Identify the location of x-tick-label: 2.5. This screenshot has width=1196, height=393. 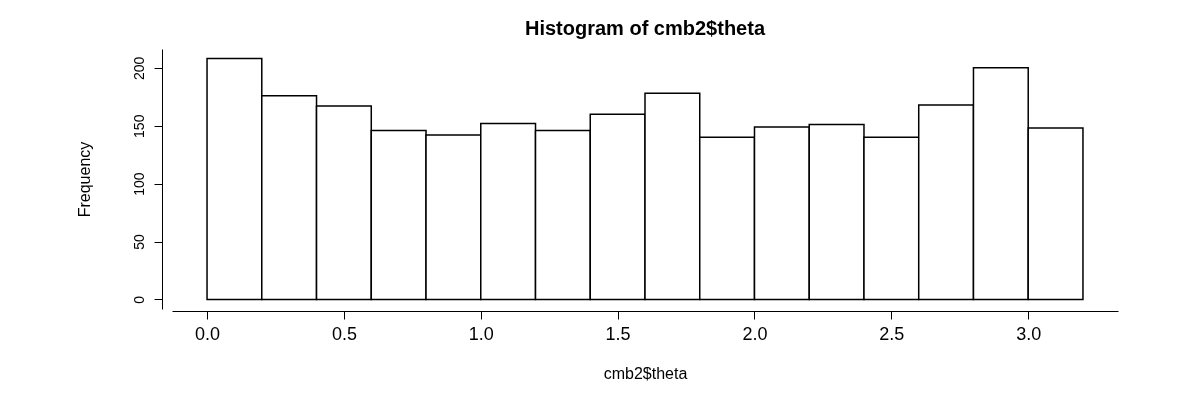
(892, 333).